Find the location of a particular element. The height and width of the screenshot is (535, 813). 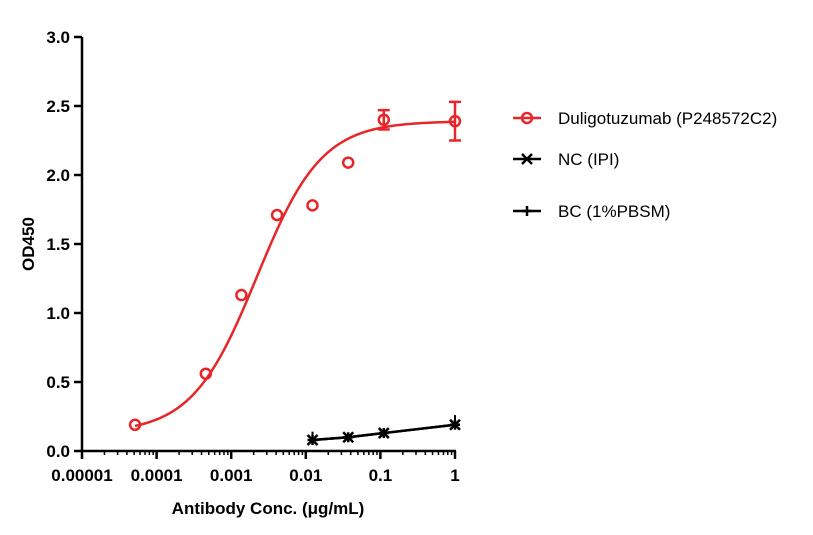

legend-label: BC (1%PBSM) is located at coordinates (614, 211).